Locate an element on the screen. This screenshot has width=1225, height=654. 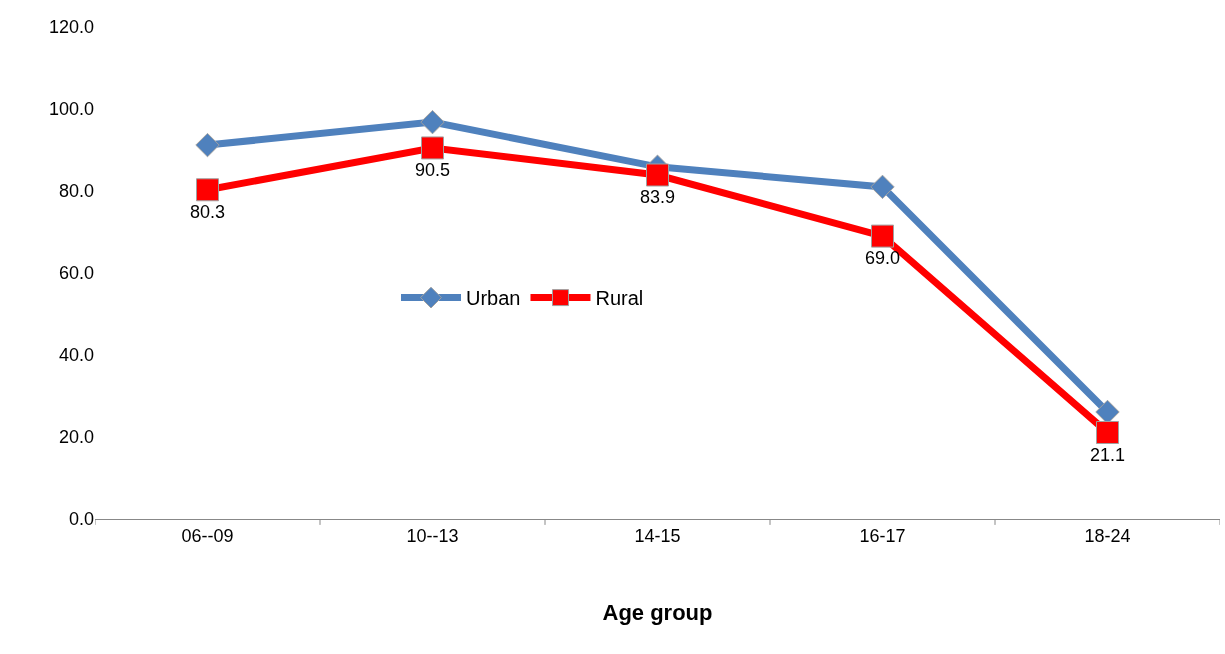
legend-label: Urban is located at coordinates (493, 298).